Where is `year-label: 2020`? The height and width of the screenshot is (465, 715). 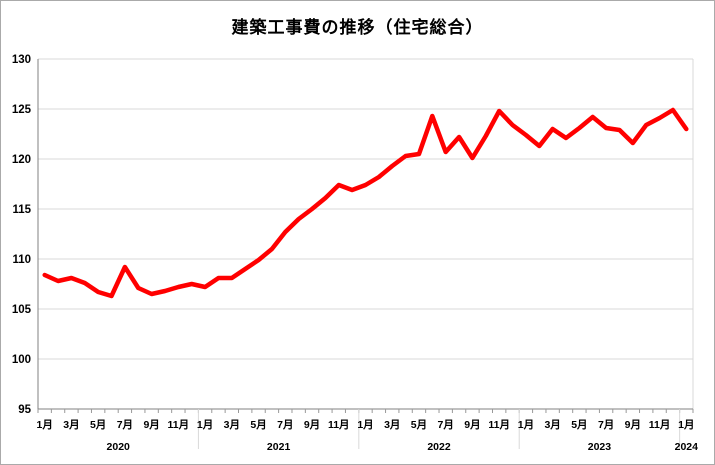 year-label: 2020 is located at coordinates (119, 447).